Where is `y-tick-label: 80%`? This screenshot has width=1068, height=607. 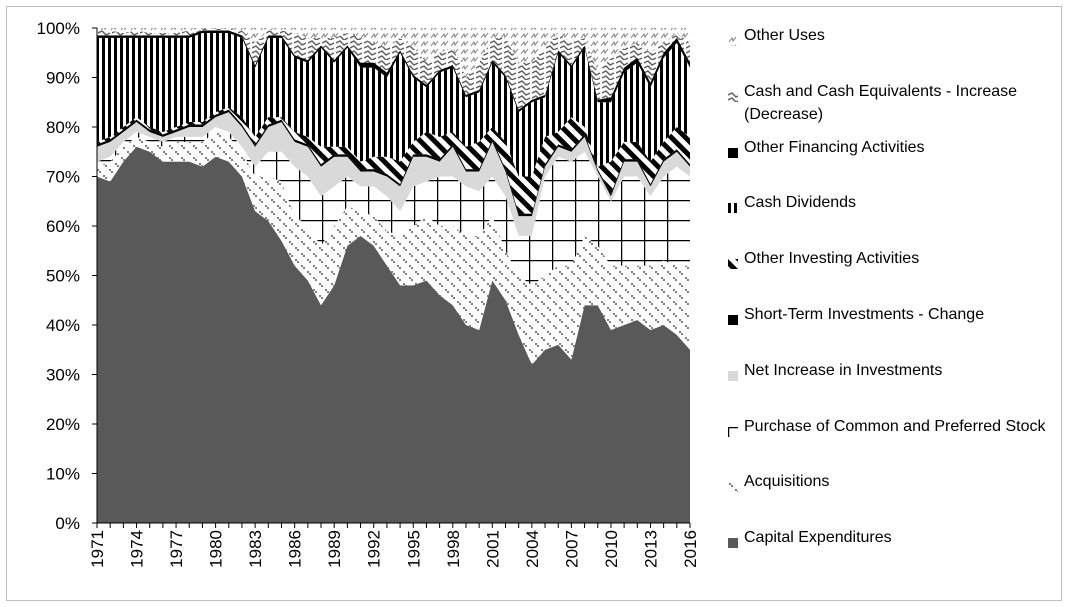 y-tick-label: 80% is located at coordinates (63, 127).